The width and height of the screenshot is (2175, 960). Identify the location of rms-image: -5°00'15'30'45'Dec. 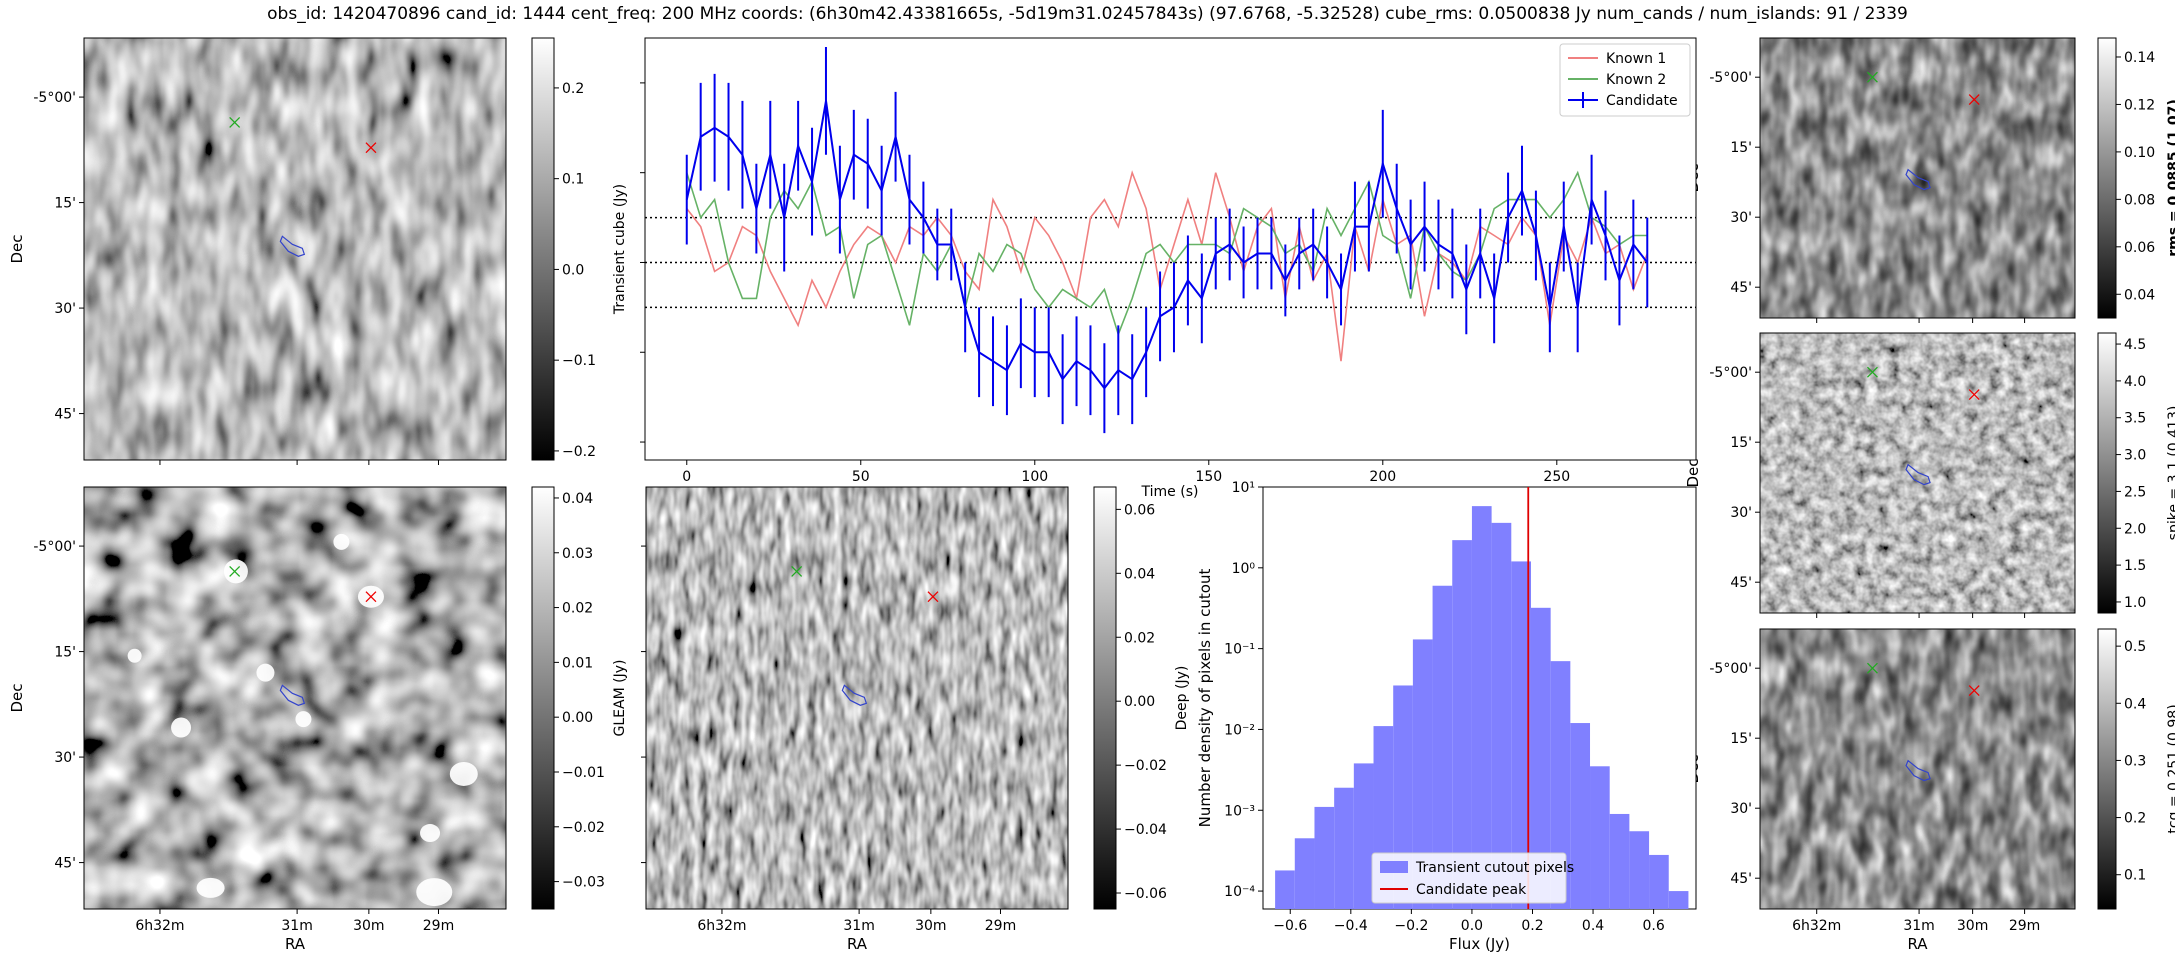
(1880, 180).